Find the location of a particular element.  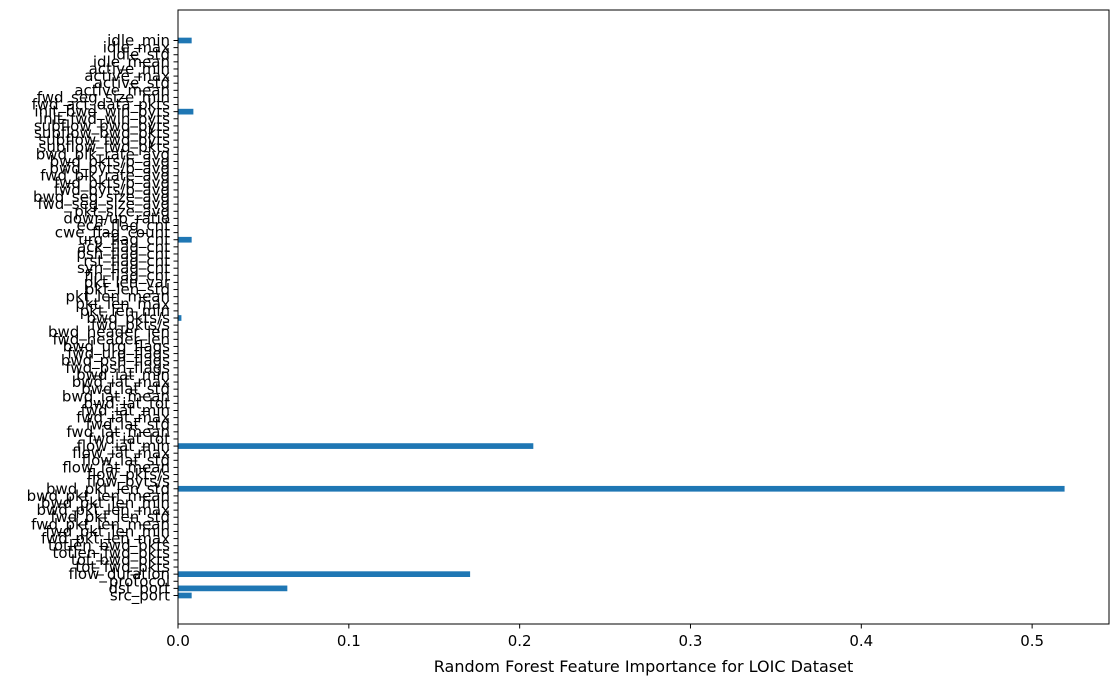

y-tick-label: fwd_urg_flags is located at coordinates (118, 354).